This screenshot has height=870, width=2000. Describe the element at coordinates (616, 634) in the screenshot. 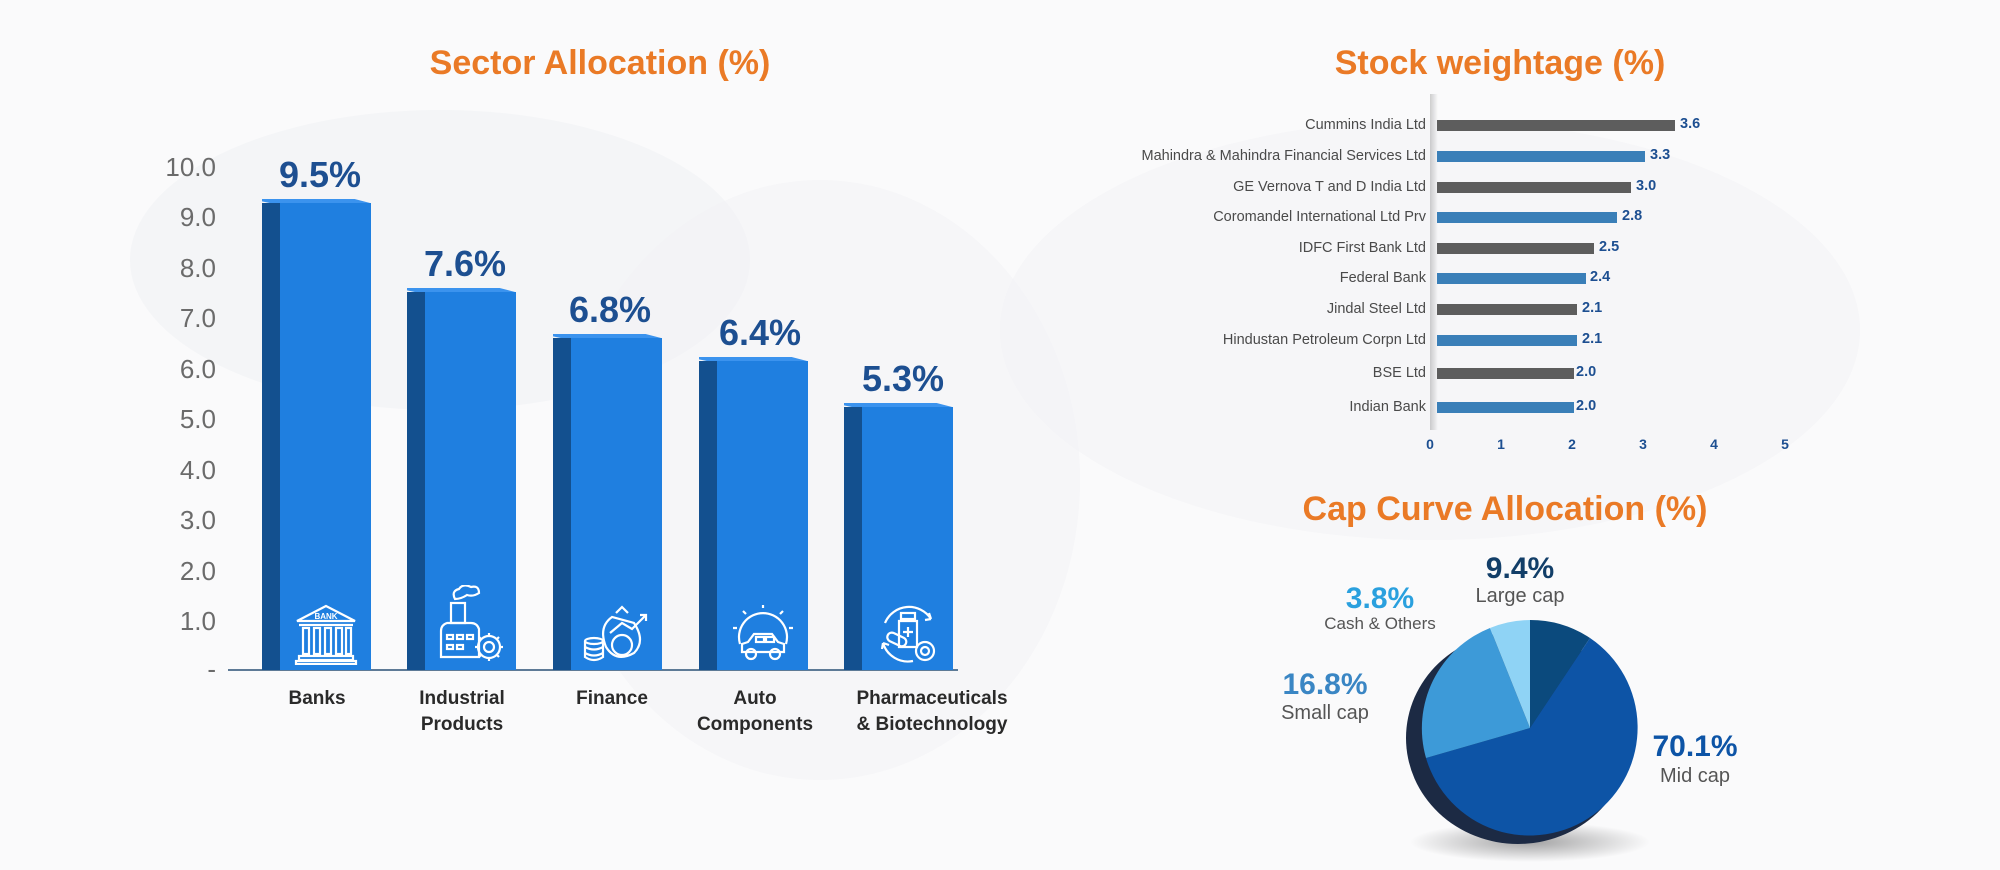

I see `money-growth-icon` at that location.